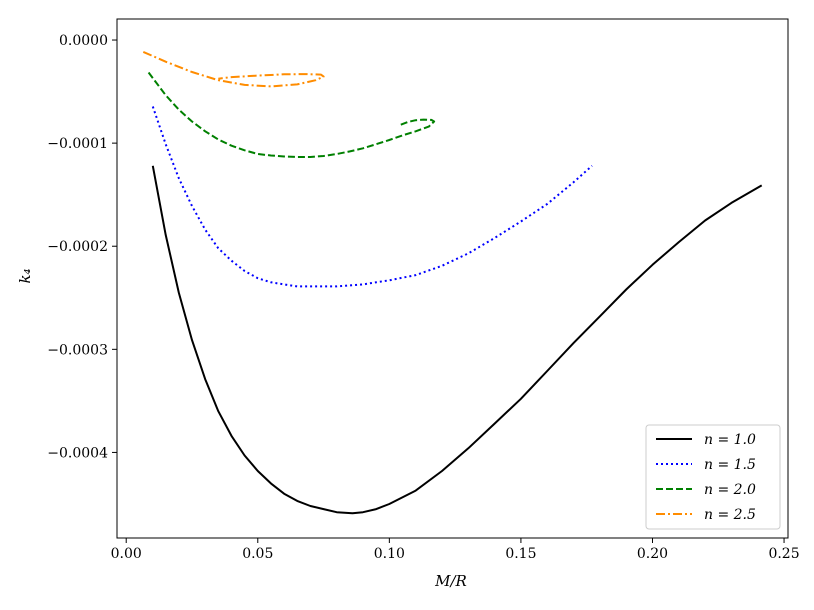  I want to click on y-axis-label: k₄, so click(25, 275).